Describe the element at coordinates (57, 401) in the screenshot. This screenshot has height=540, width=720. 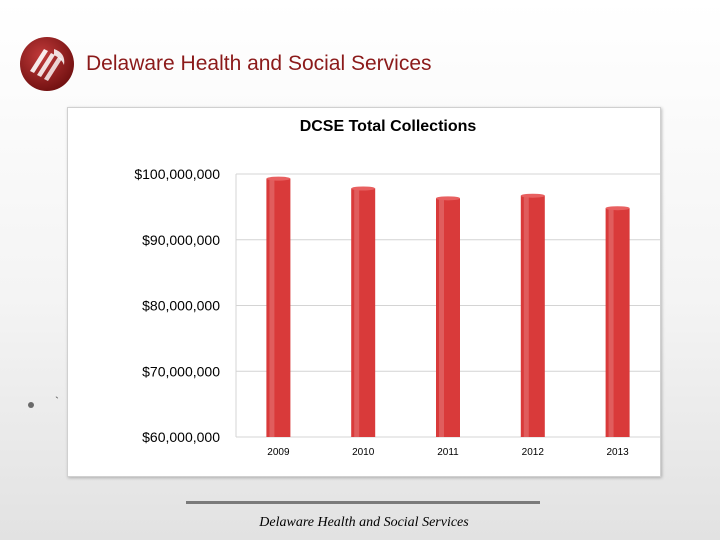
I see `stray-mark: `` at that location.